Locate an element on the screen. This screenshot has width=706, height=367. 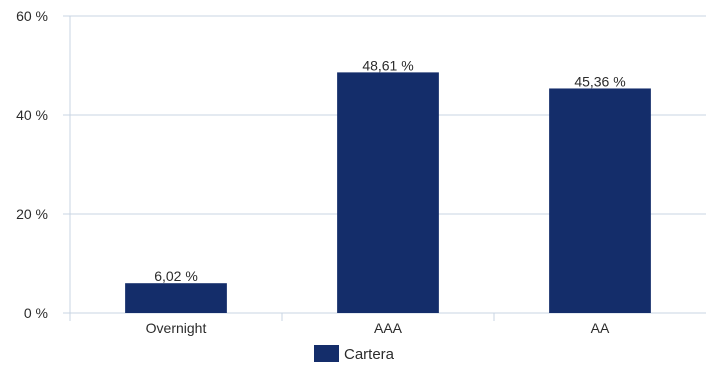
data-label: 45,36 % is located at coordinates (599, 81).